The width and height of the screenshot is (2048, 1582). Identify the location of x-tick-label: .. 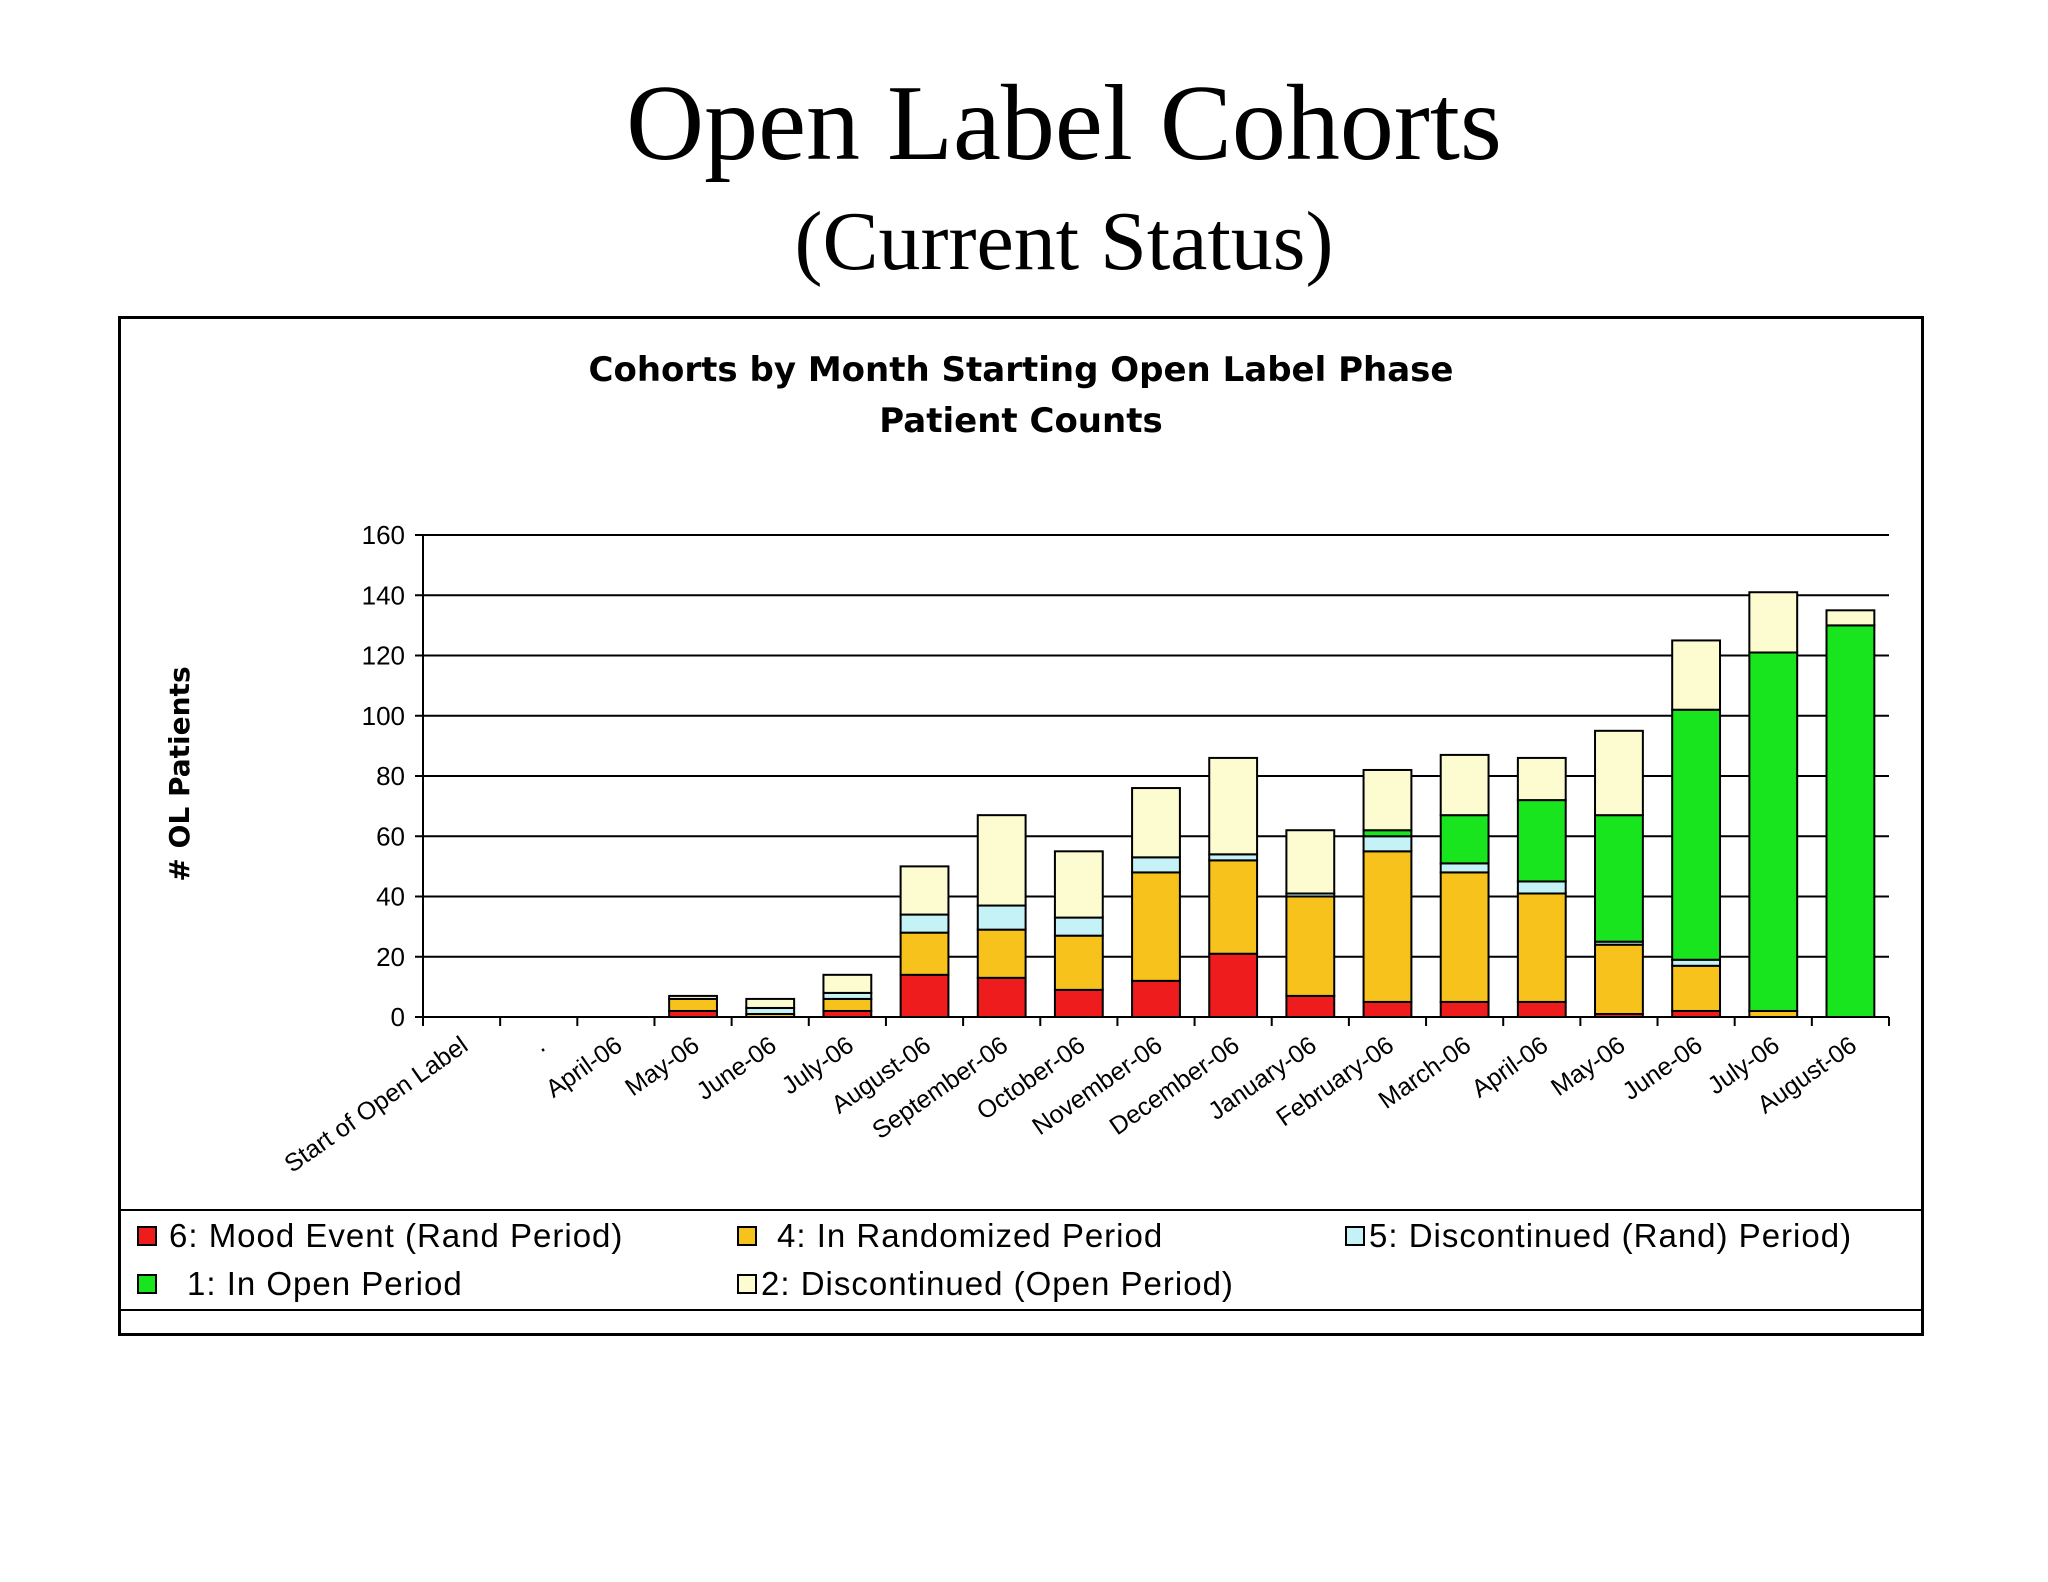
(539, 1044).